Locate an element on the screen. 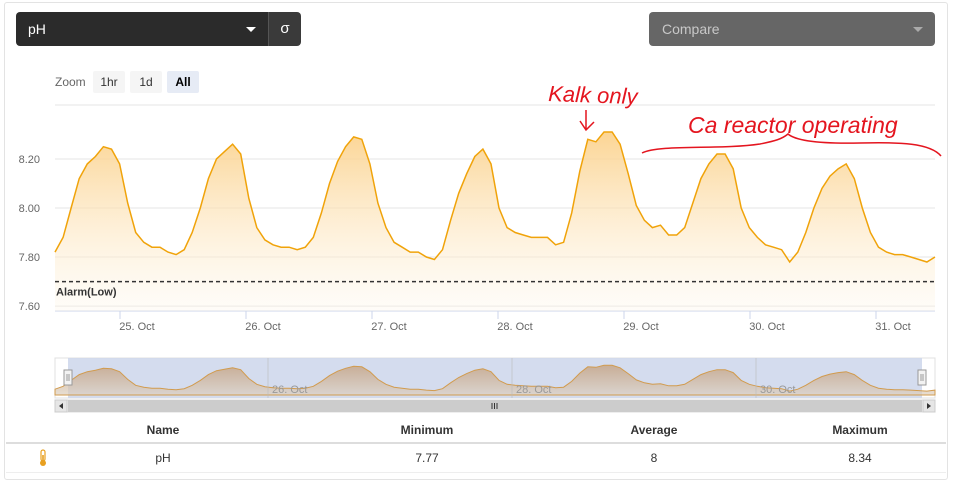 The image size is (971, 480). navigator-label: 26. Oct is located at coordinates (289, 390).